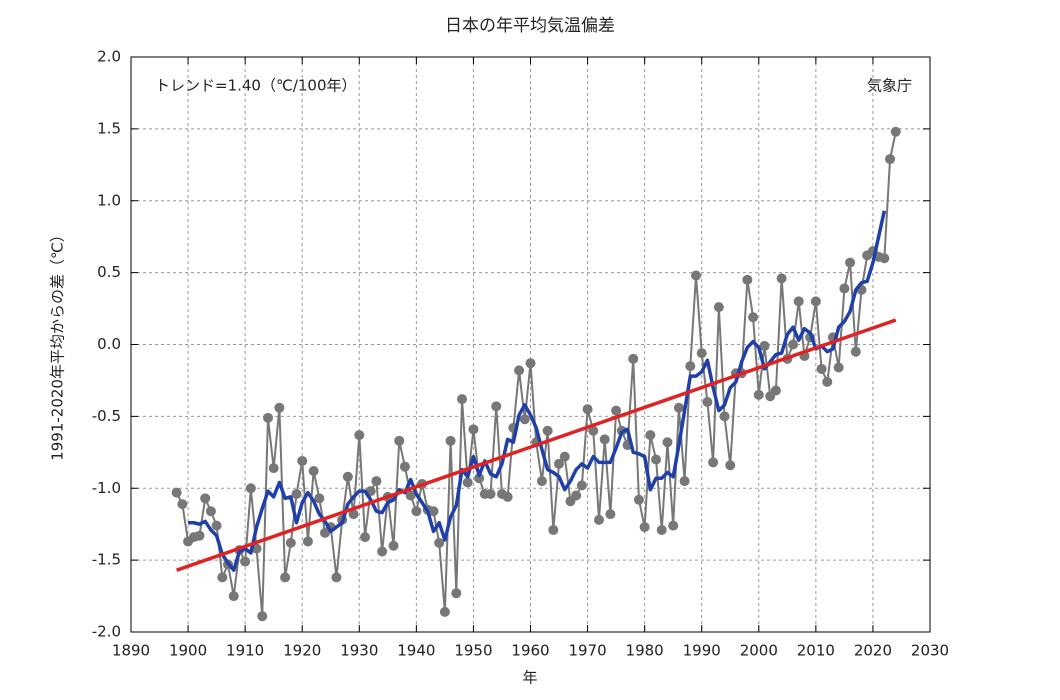  What do you see at coordinates (106, 488) in the screenshot?
I see `y-tick-label: -1.0` at bounding box center [106, 488].